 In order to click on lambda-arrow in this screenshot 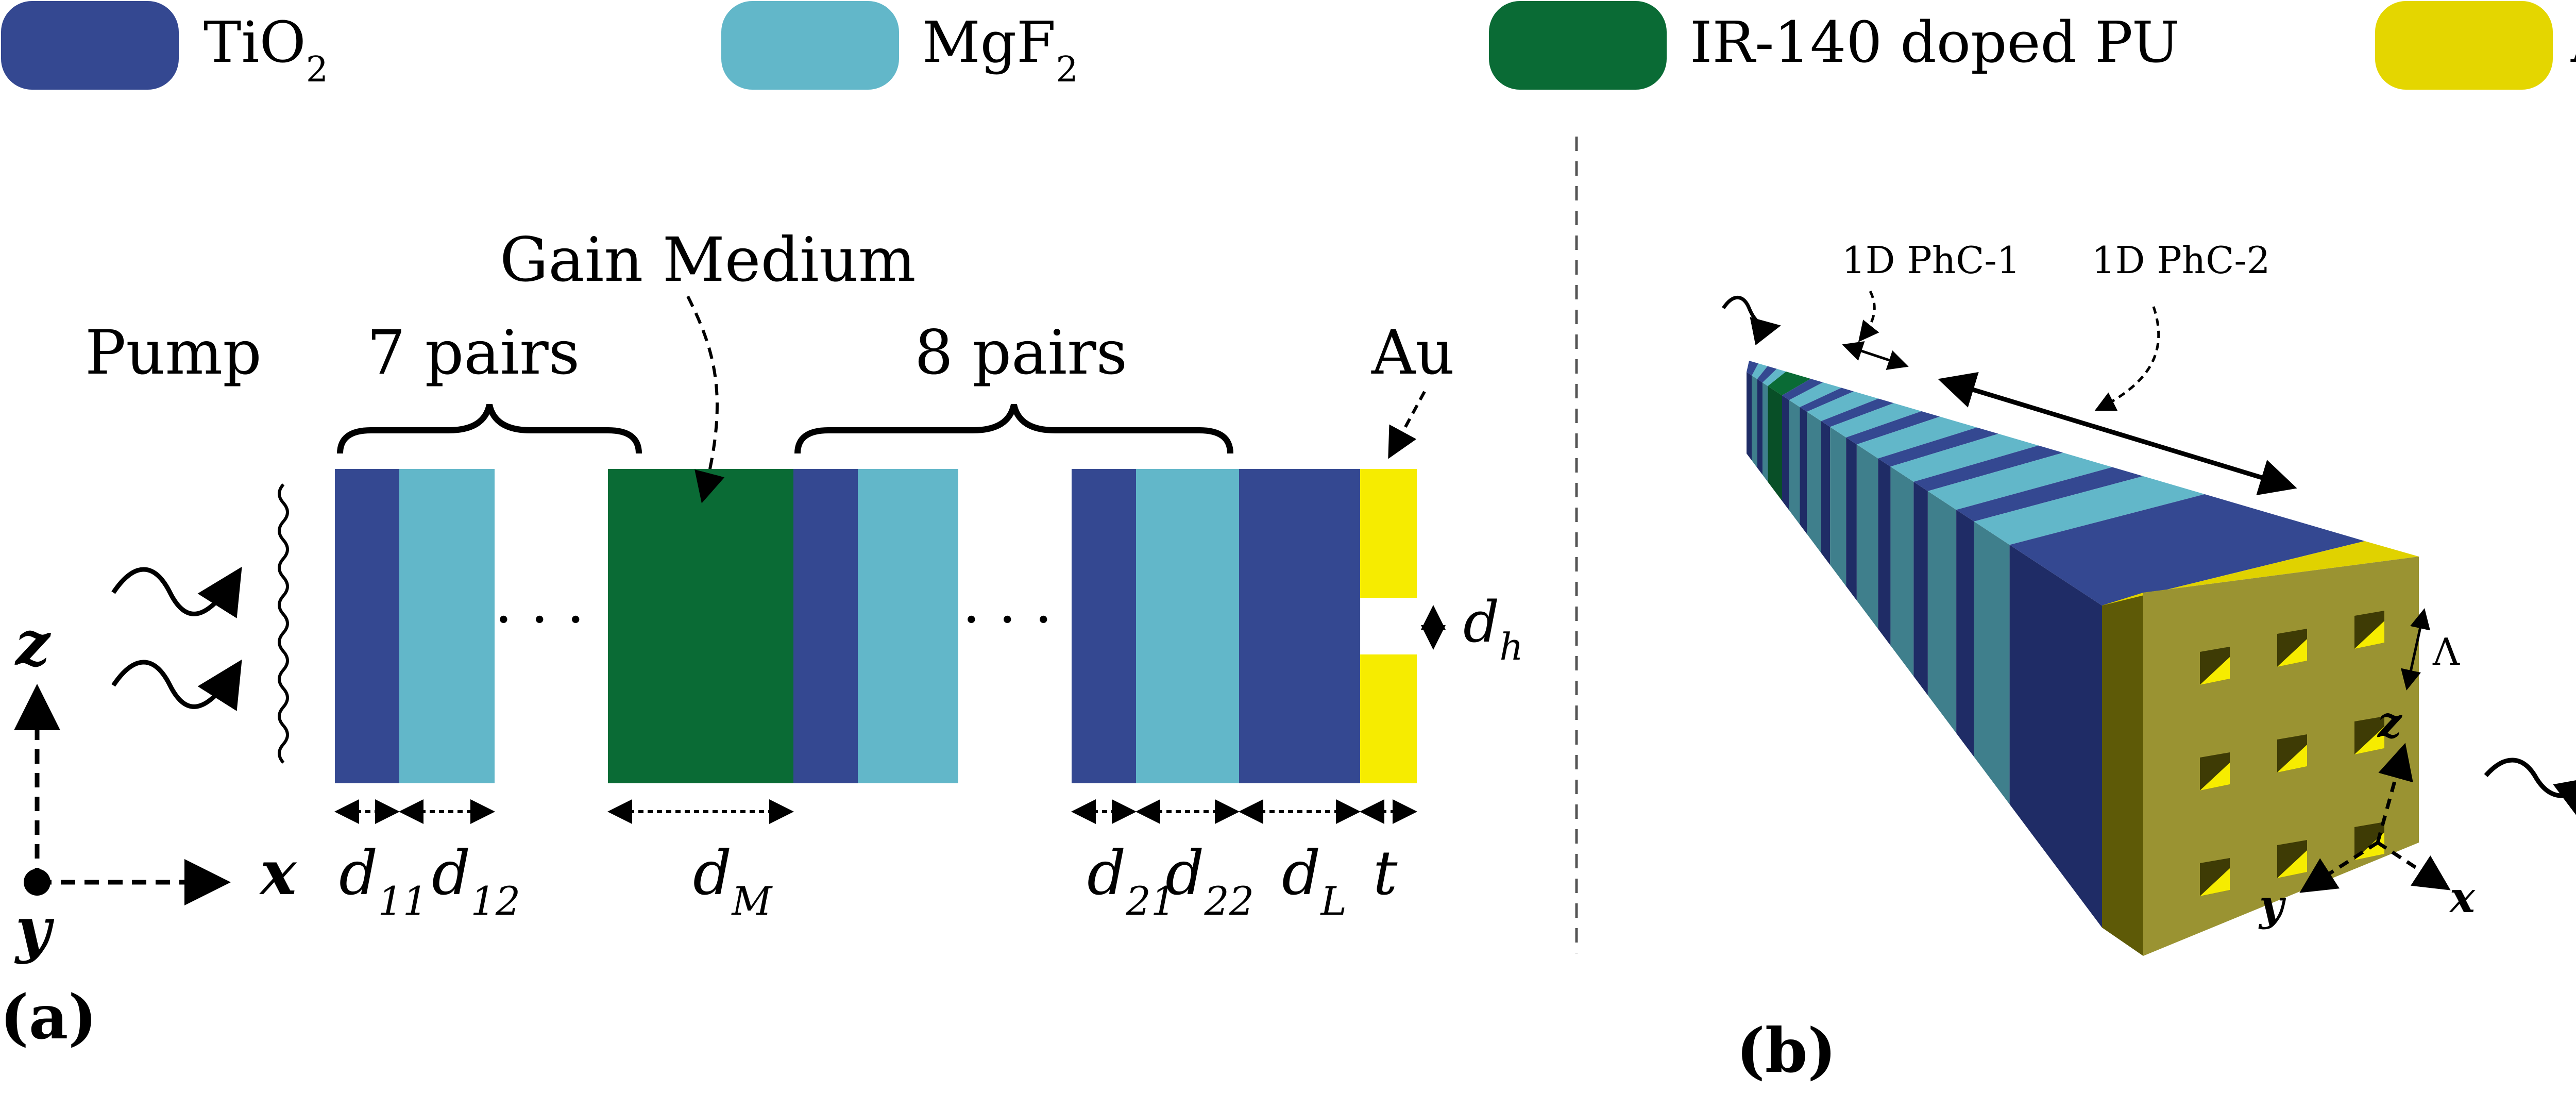, I will do `click(2415, 649)`.